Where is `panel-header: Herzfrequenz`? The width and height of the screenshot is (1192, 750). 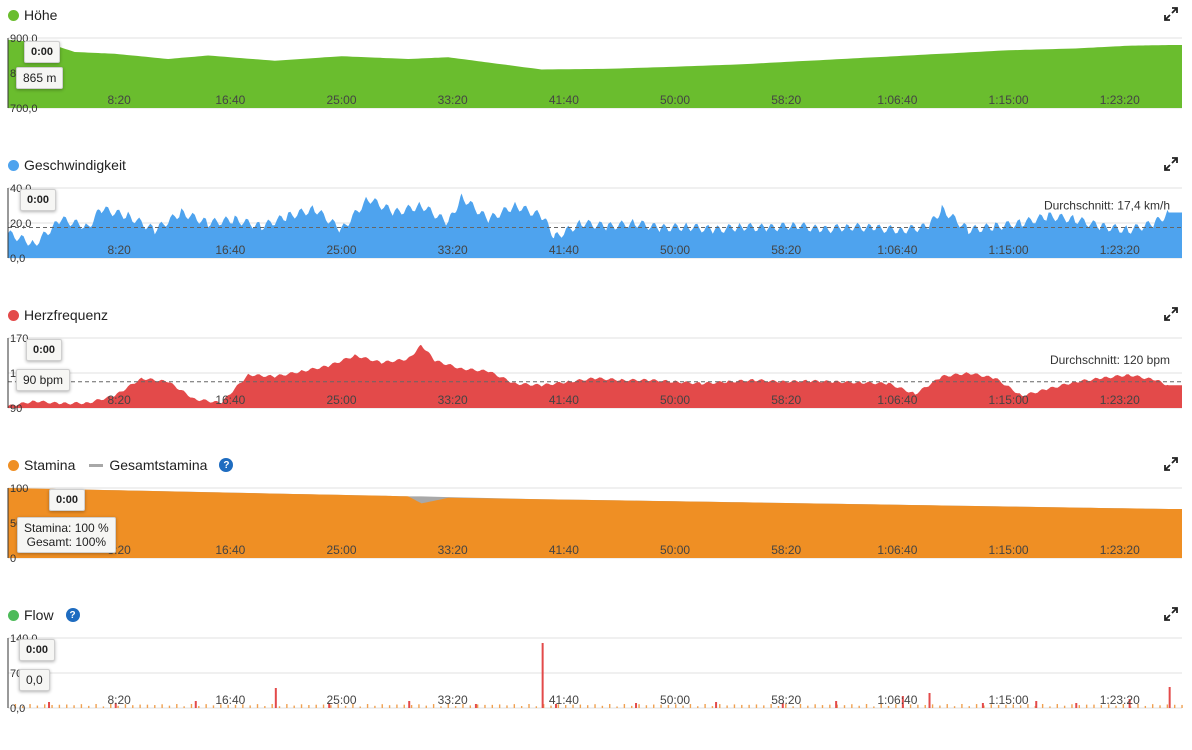
panel-header: Herzfrequenz is located at coordinates (58, 315).